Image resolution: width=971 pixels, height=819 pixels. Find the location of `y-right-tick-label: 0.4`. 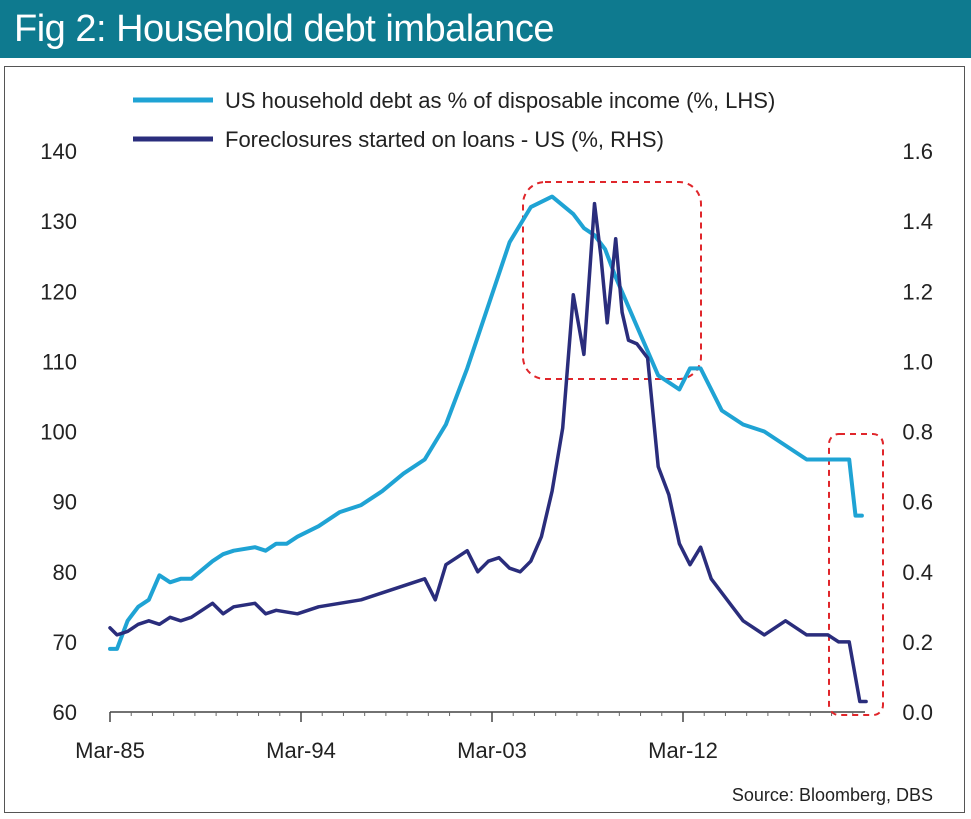

y-right-tick-label: 0.4 is located at coordinates (917, 572).